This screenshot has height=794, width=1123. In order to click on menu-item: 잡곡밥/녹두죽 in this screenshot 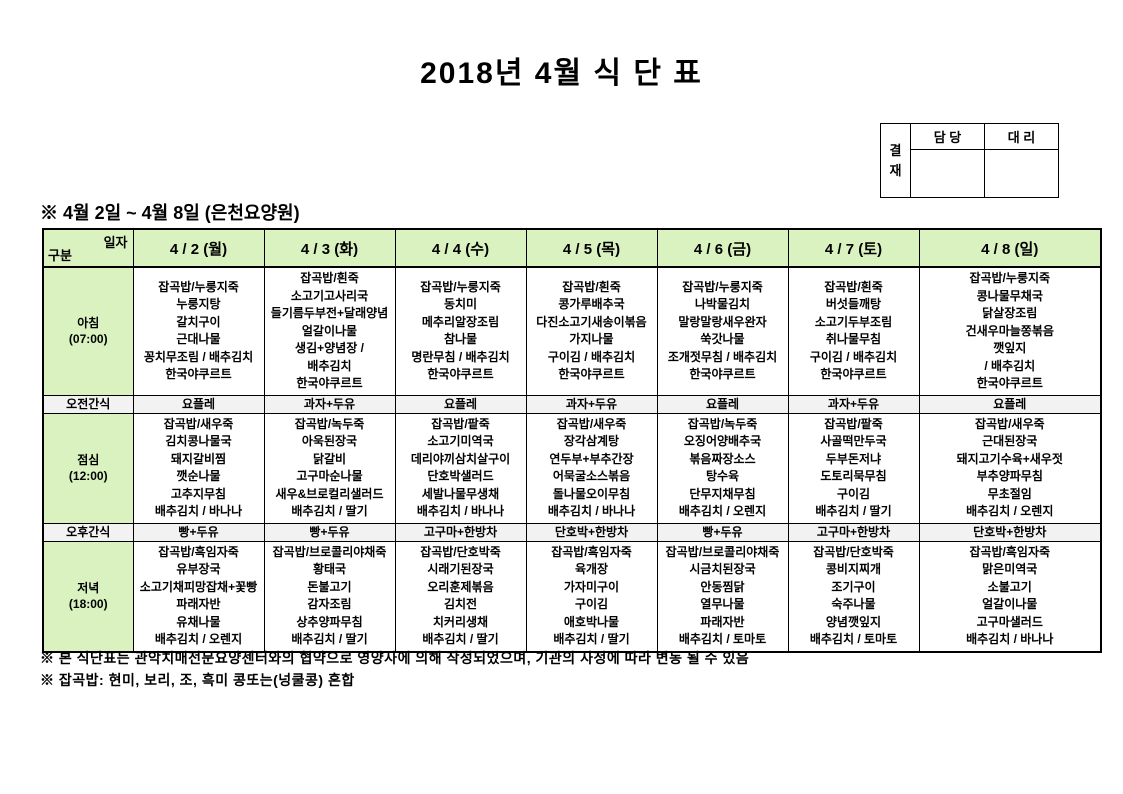, I will do `click(329, 423)`.